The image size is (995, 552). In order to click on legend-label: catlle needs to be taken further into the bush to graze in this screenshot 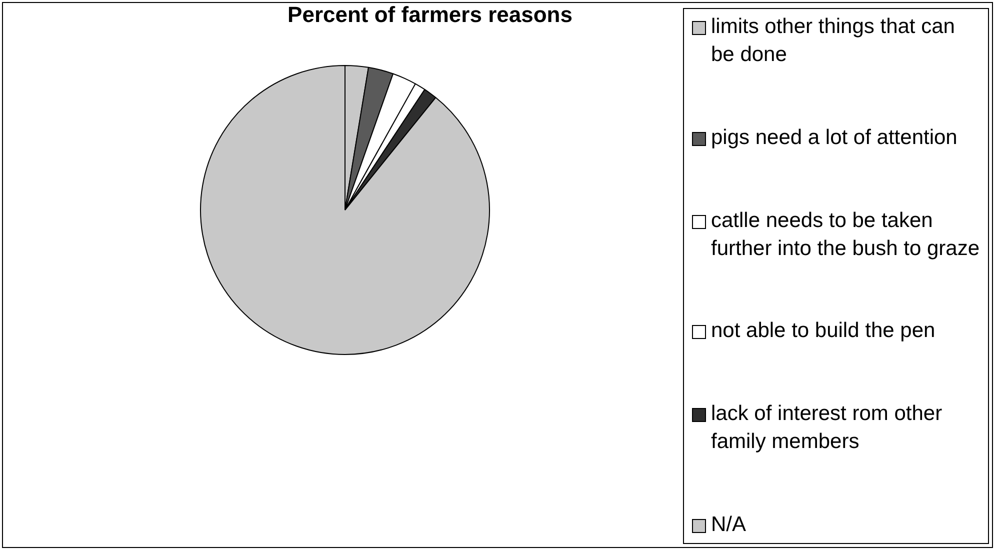, I will do `click(845, 235)`.